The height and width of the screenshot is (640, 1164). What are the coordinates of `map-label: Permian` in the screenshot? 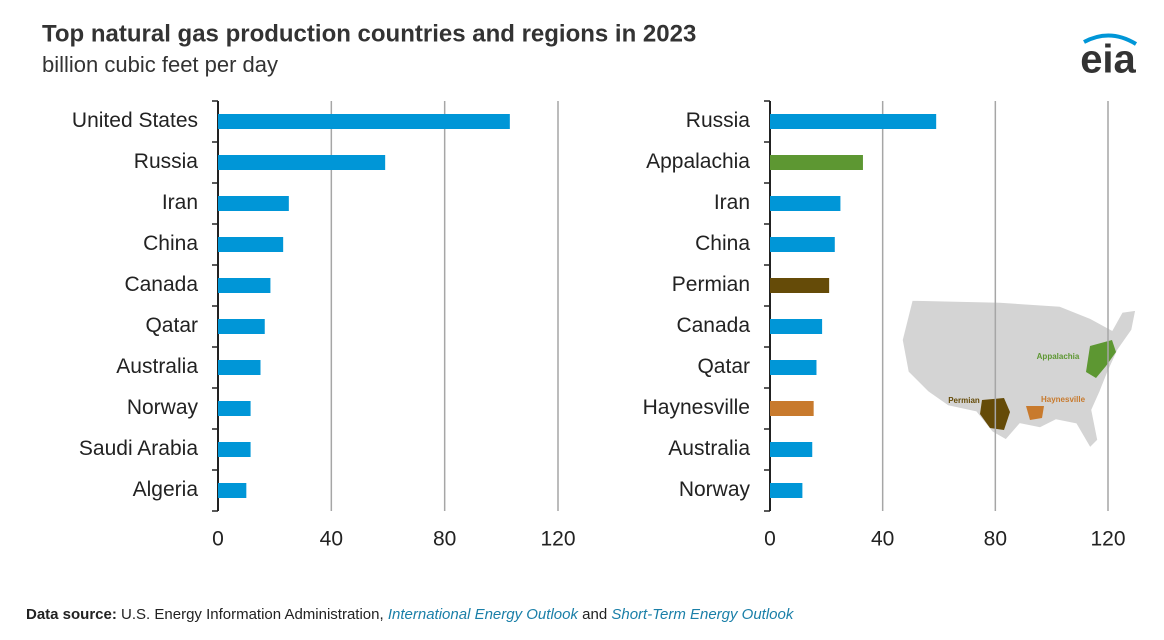 It's located at (964, 400).